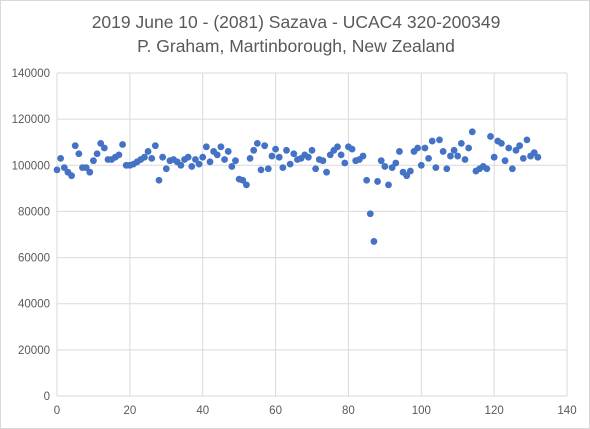 This screenshot has width=590, height=429. What do you see at coordinates (31, 120) in the screenshot?
I see `y-tick-label: 120000` at bounding box center [31, 120].